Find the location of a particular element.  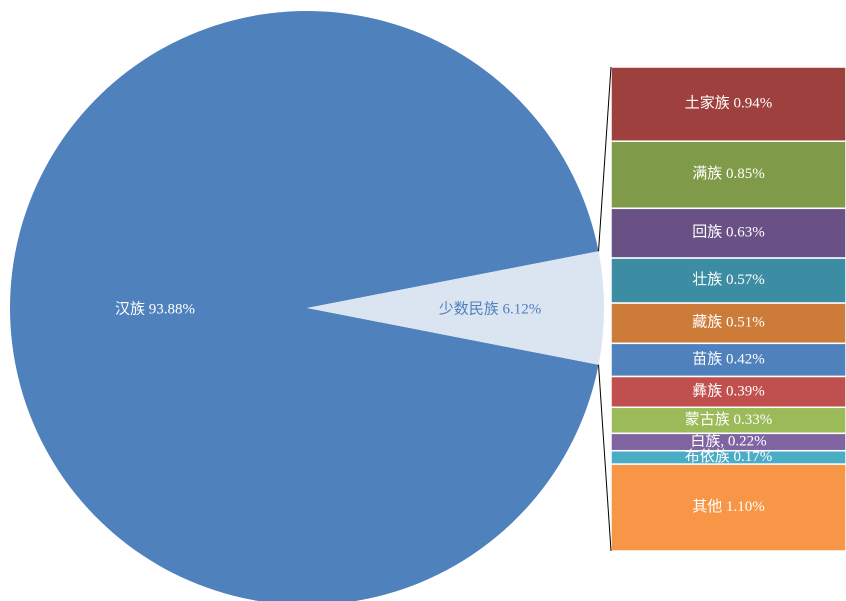

slice-label: 汉族 93.88% is located at coordinates (155, 308).